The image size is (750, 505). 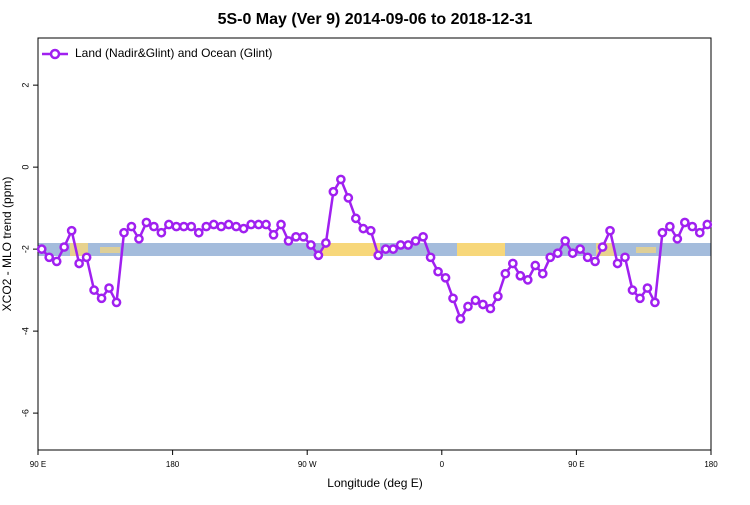 What do you see at coordinates (307, 464) in the screenshot?
I see `x-tick-label: 90 W` at bounding box center [307, 464].